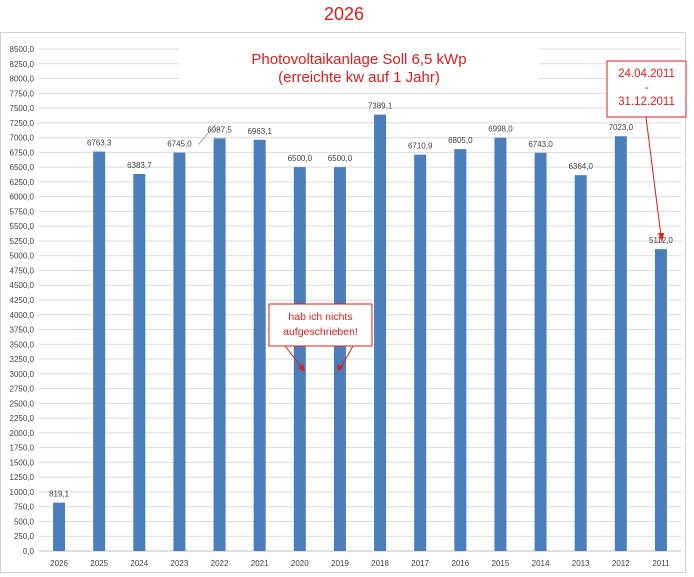 The image size is (694, 577). What do you see at coordinates (207, 134) in the screenshot?
I see `label-leader-line` at bounding box center [207, 134].